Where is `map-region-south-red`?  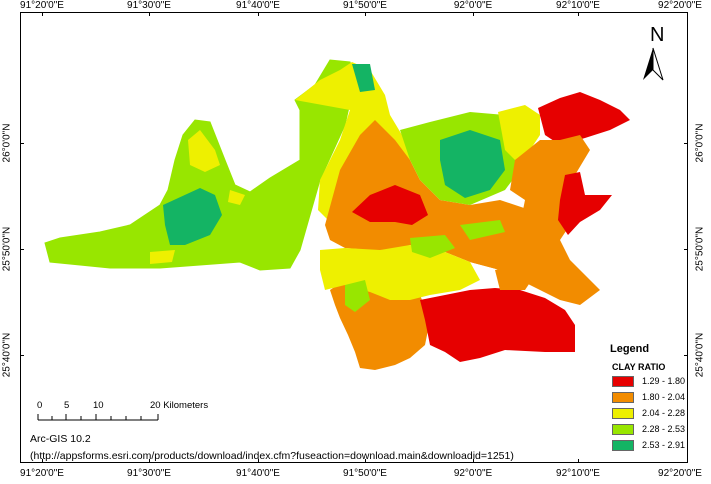
map-region-south-red is located at coordinates (497, 325).